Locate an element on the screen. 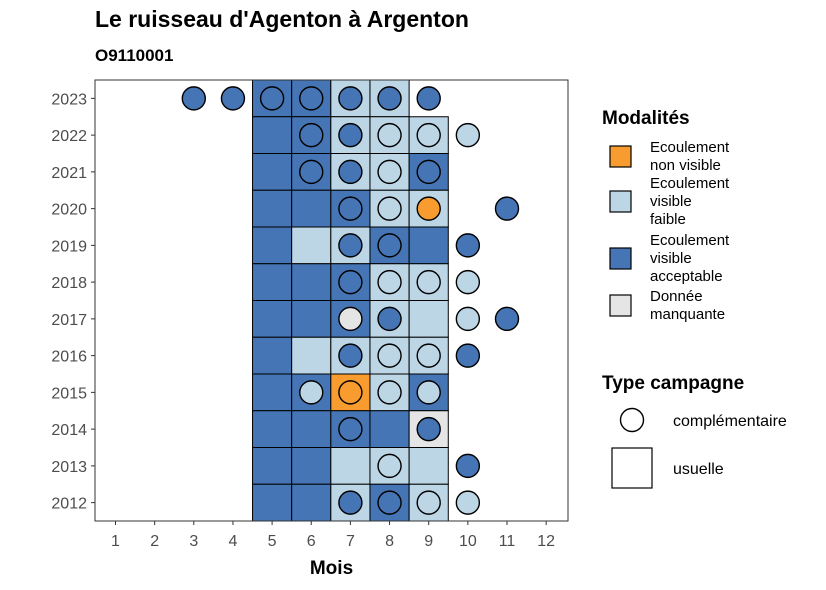 The image size is (826, 590). legend-label-env: non visible is located at coordinates (685, 165).